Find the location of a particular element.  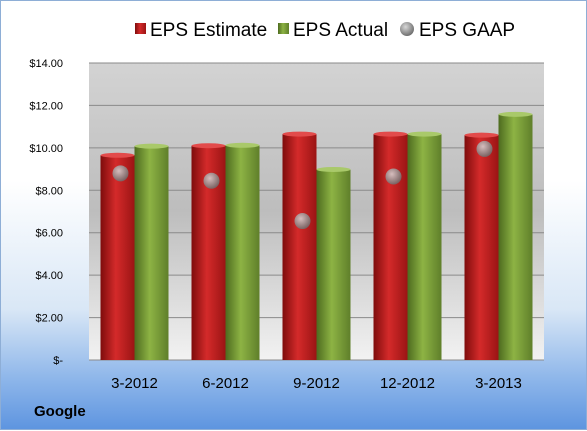

legend-label-eps-estimate: EPS Estimate is located at coordinates (208, 30).